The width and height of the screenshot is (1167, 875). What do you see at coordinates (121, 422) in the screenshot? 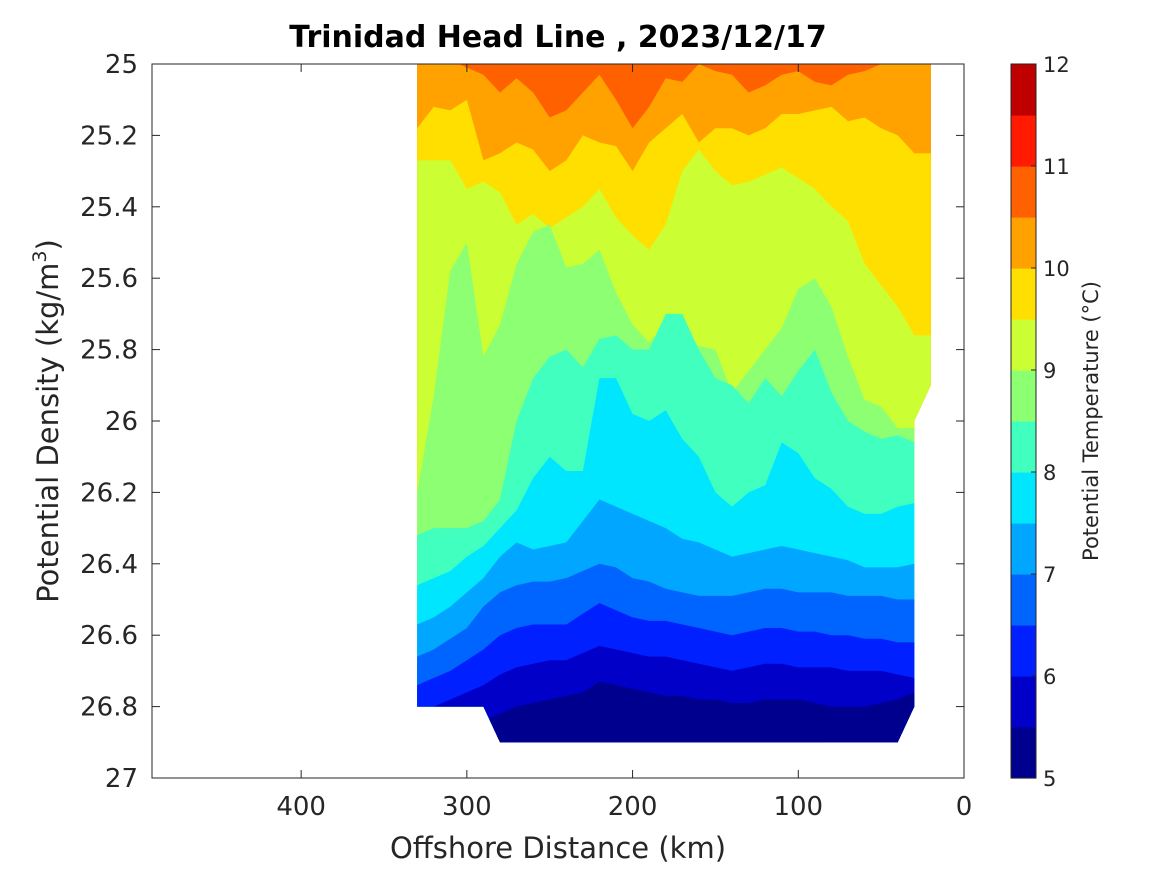
I see `y-tick-label: 26` at bounding box center [121, 422].